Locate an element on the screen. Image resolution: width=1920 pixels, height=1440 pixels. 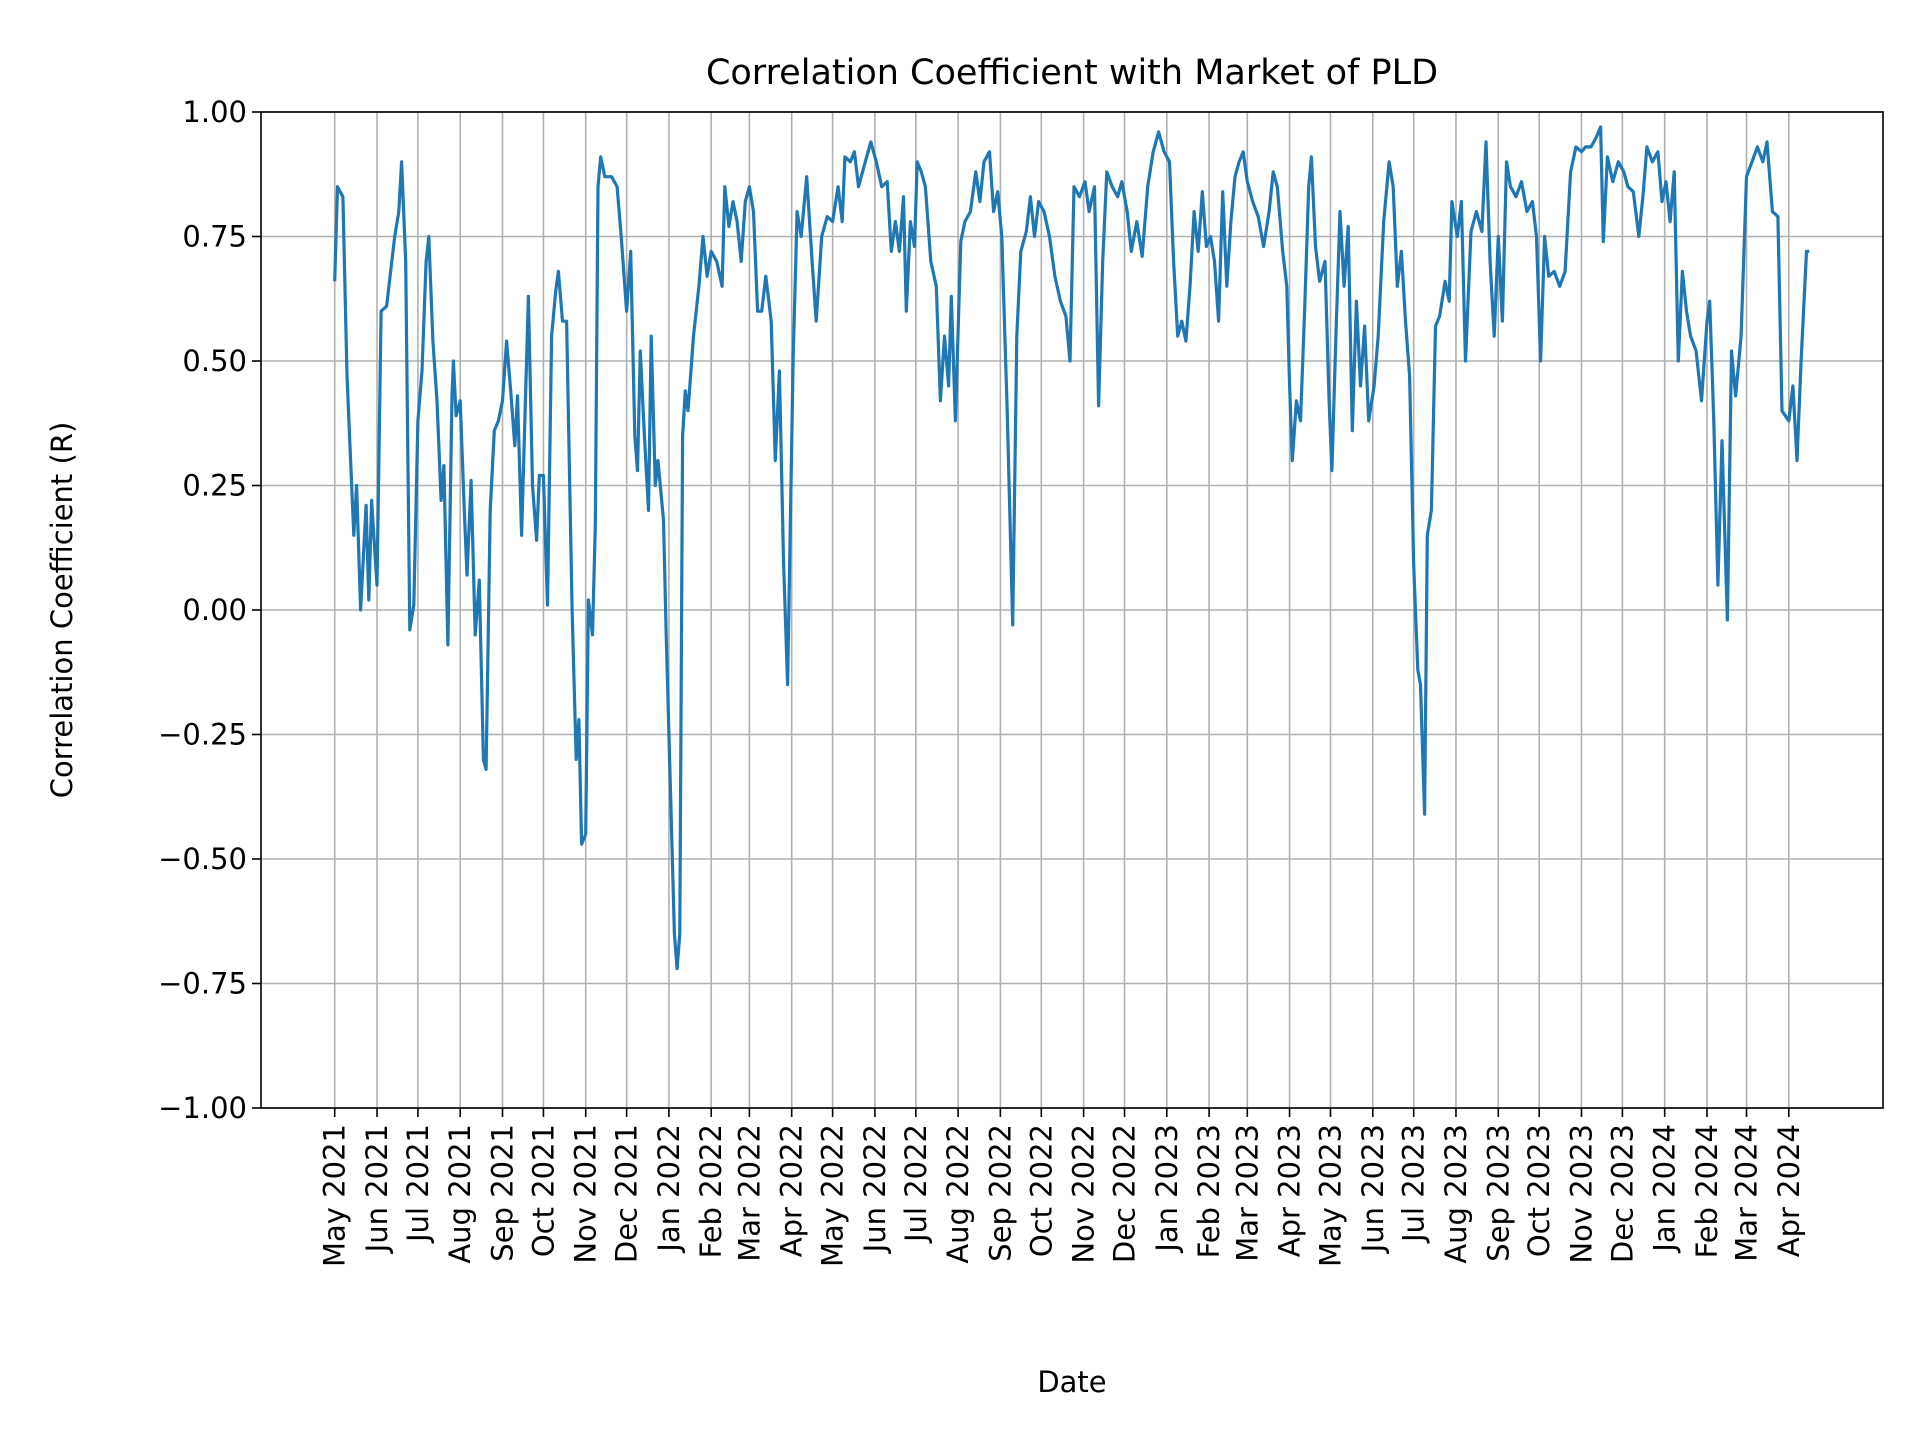
x-tick-label: Oct 2022 is located at coordinates (1041, 1190).